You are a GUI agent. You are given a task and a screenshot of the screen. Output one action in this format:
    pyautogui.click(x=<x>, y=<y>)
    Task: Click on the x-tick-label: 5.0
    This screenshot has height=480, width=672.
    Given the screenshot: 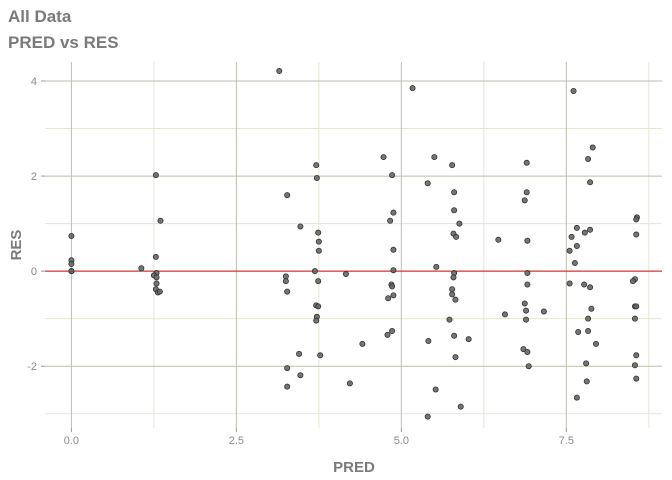 What is the action you would take?
    pyautogui.click(x=401, y=441)
    